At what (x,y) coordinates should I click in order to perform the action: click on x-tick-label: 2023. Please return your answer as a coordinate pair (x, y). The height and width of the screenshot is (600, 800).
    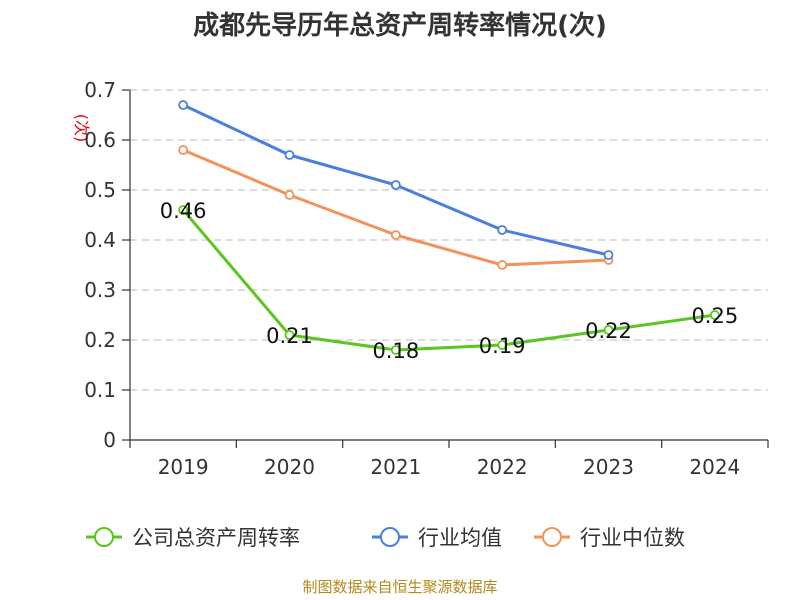
    Looking at the image, I should click on (608, 467).